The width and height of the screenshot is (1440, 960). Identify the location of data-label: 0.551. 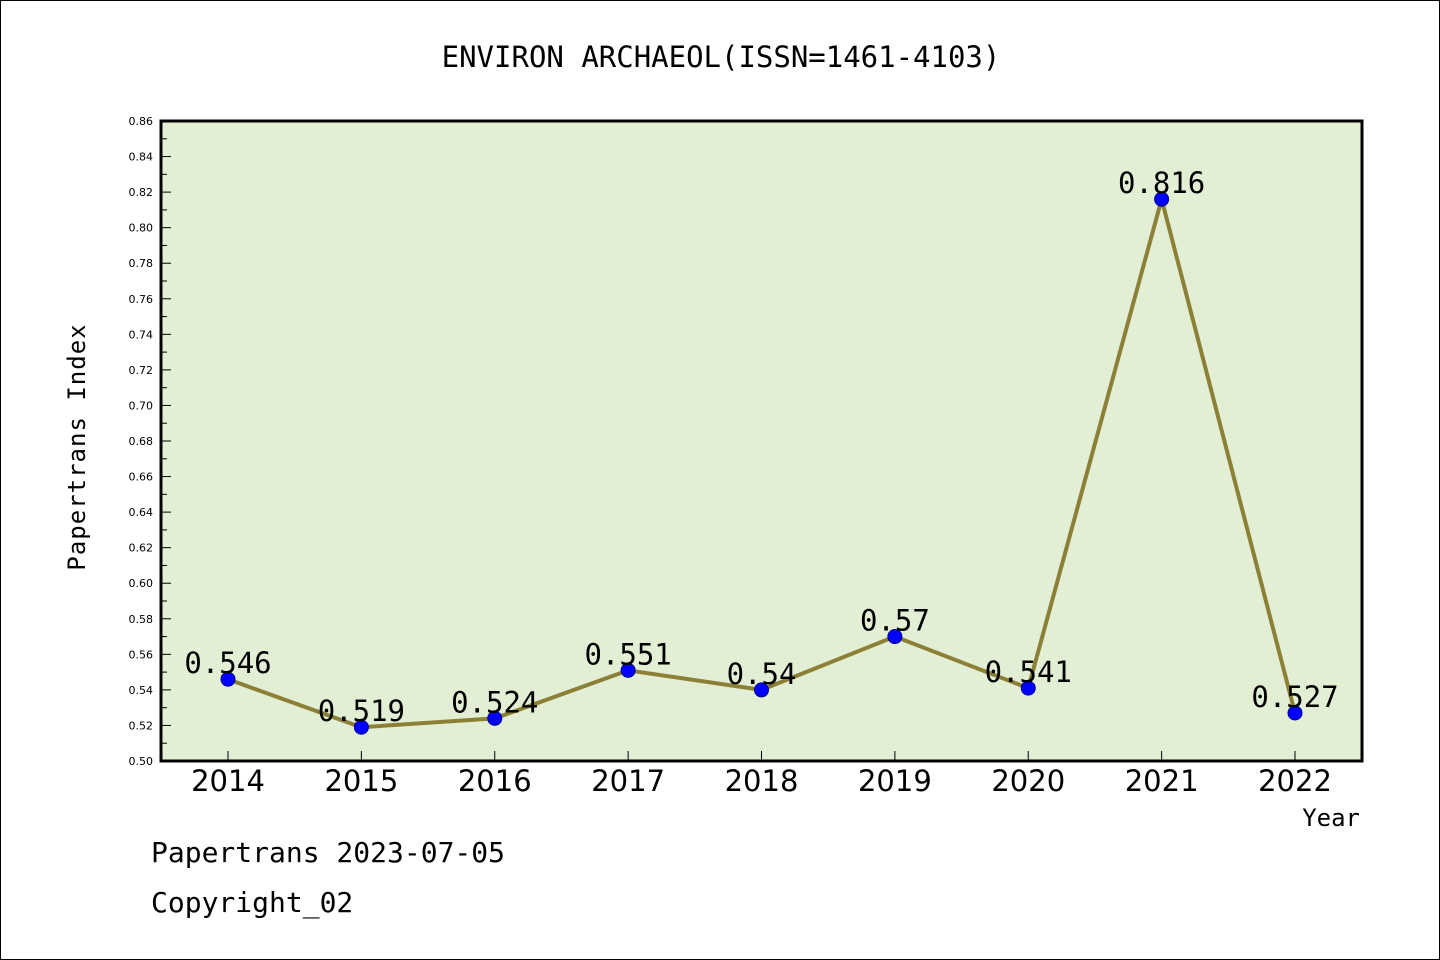
(627, 654).